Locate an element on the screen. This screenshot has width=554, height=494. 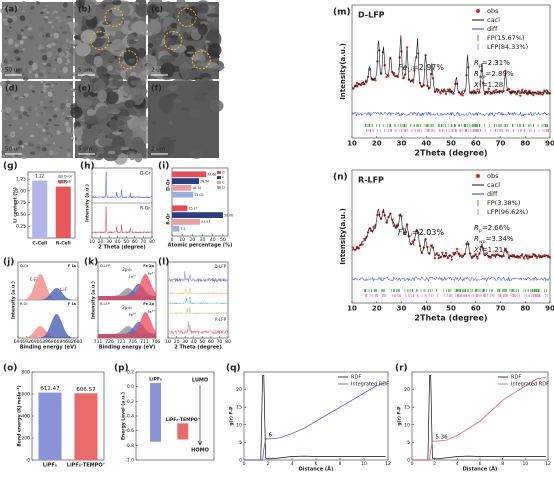
series-label: D-LFP is located at coordinates (105, 266).